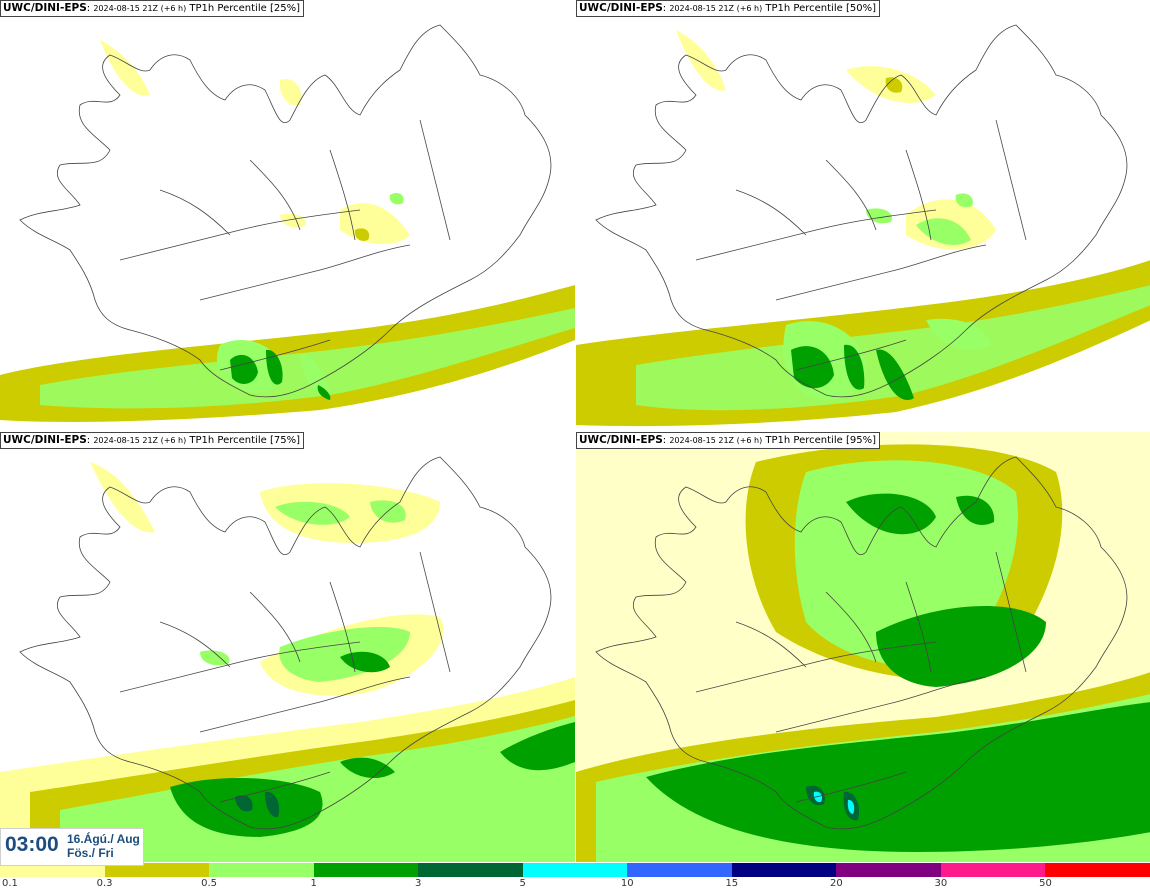 Image resolution: width=1150 pixels, height=891 pixels. Describe the element at coordinates (522, 883) in the screenshot. I see `legend-tick-label: 5` at that location.